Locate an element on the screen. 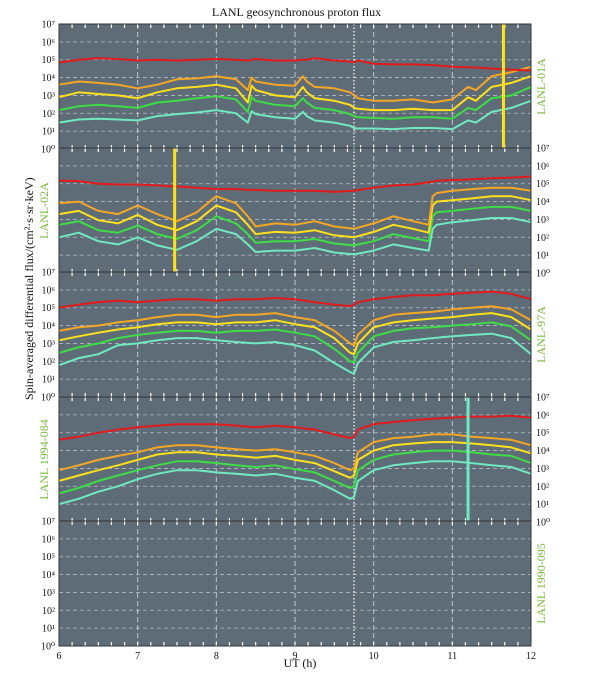  x-tick-label: 7 is located at coordinates (137, 656).